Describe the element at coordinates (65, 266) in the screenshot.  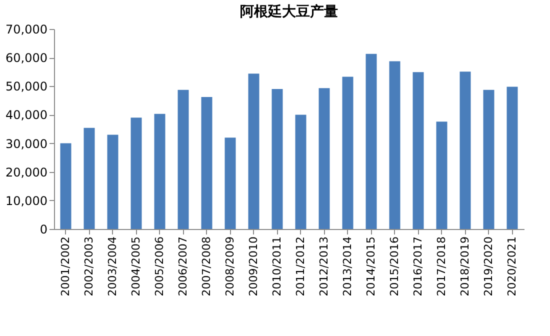
I see `x-tick-label: 2001/2002` at that location.